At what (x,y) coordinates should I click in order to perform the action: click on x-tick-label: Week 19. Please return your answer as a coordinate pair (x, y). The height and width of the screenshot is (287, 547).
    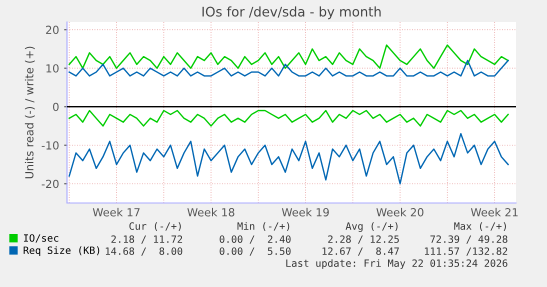
    Looking at the image, I should click on (305, 212).